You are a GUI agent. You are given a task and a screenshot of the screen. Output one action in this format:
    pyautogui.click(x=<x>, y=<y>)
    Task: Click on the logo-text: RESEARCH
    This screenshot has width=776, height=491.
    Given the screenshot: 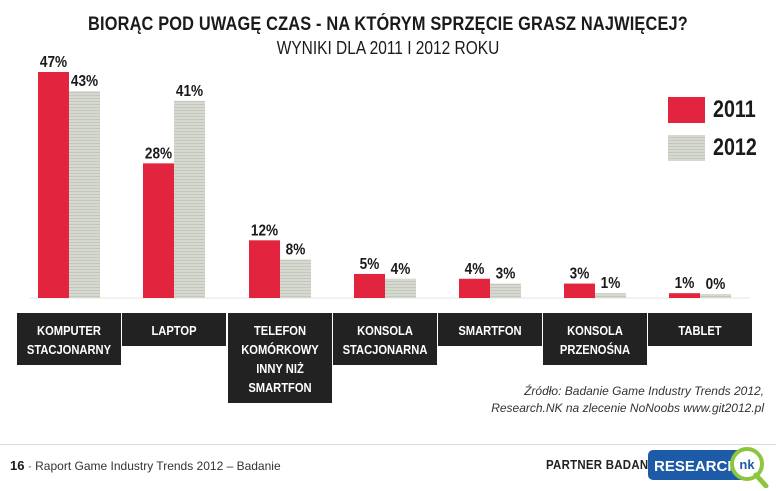 What is the action you would take?
    pyautogui.click(x=696, y=466)
    